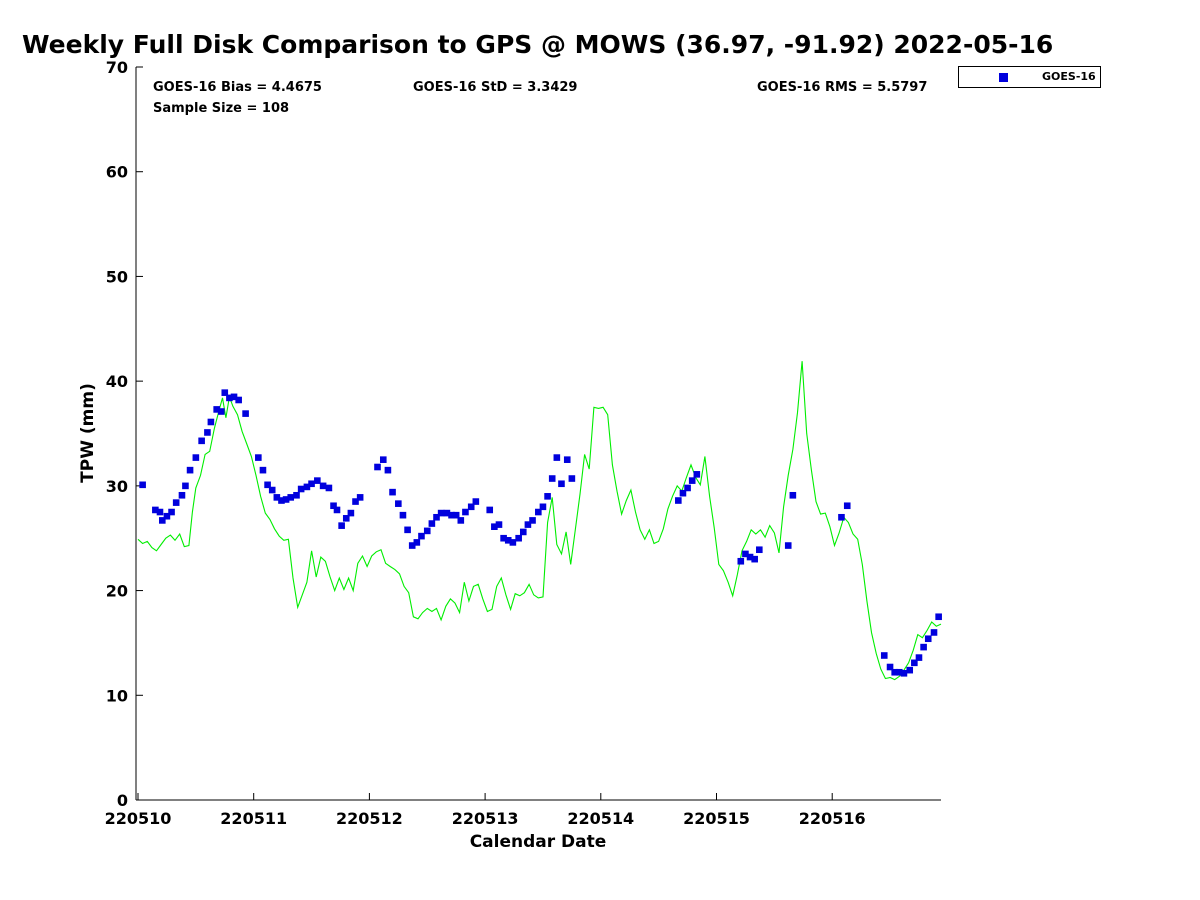  Describe the element at coordinates (122, 800) in the screenshot. I see `y-tick-label: 0` at that location.